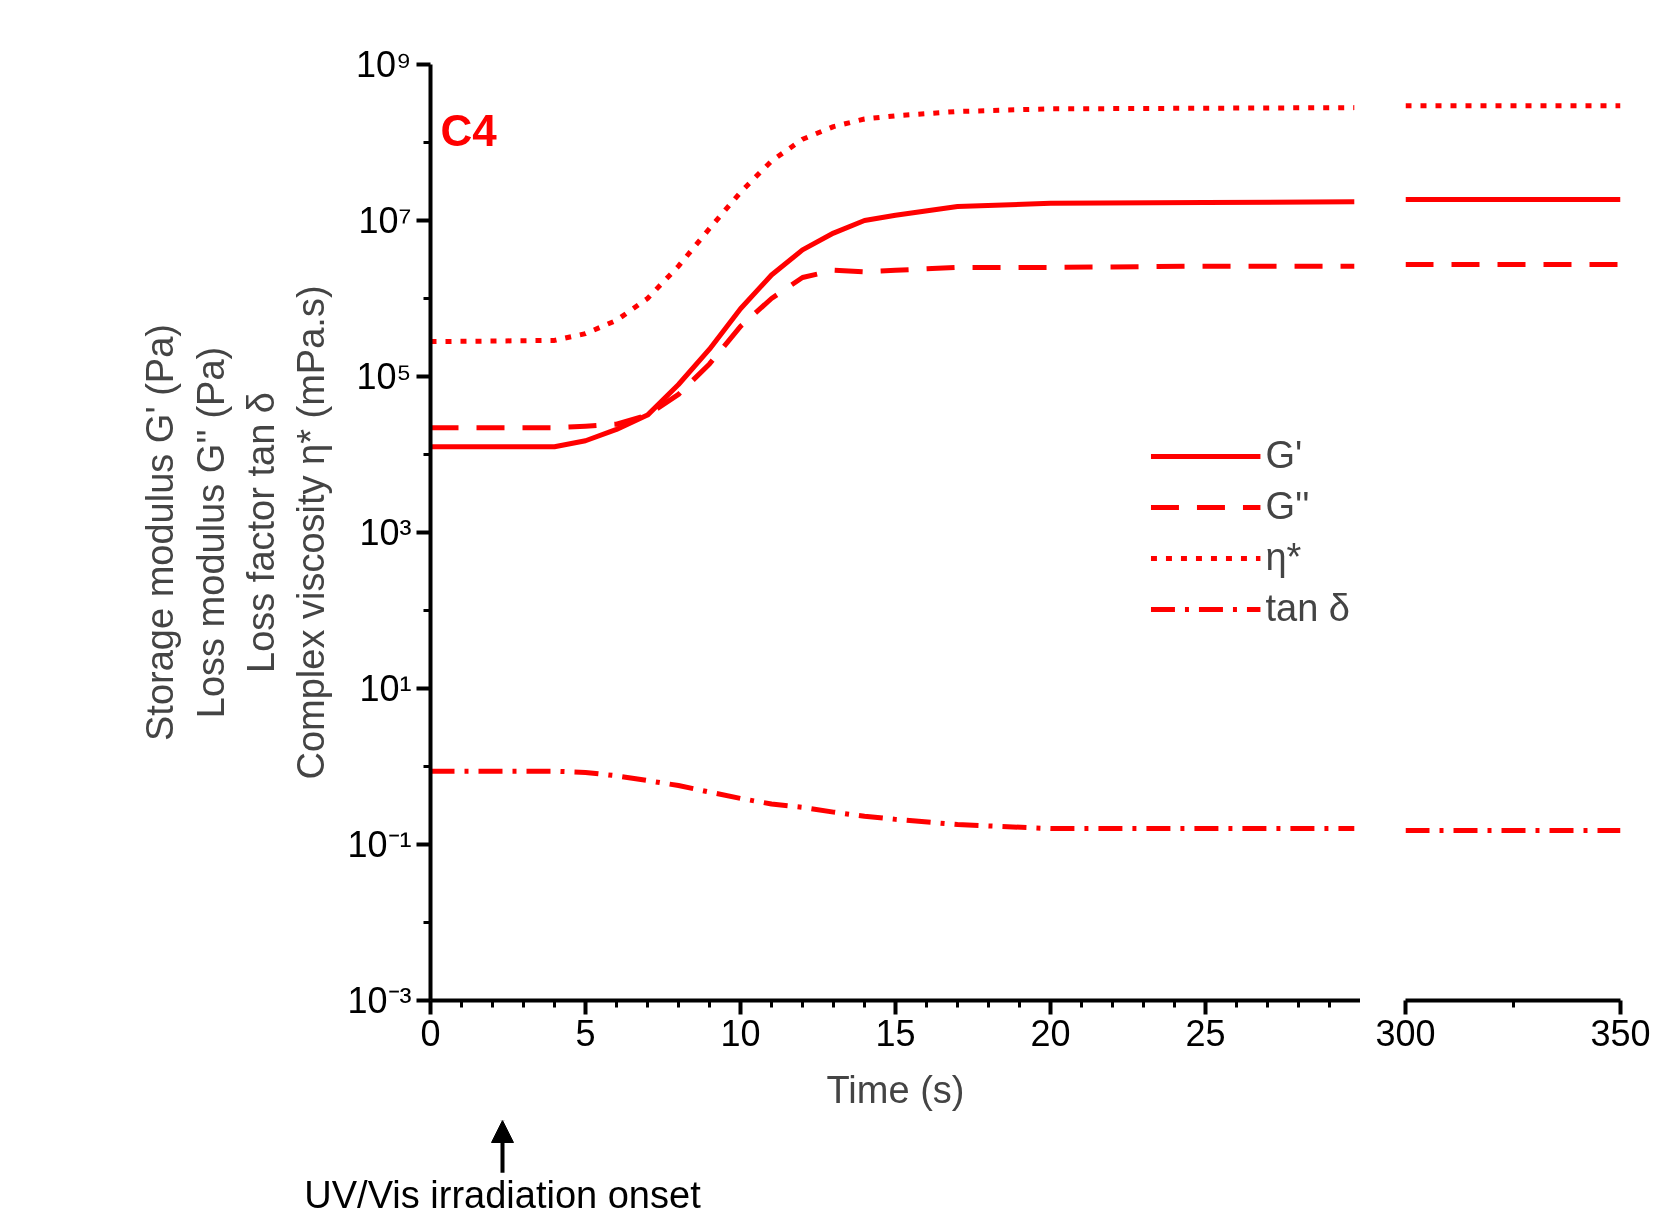 The width and height of the screenshot is (1671, 1229). What do you see at coordinates (236, 532) in the screenshot?
I see `y-axis-title: Storage modulus G' (Pa) Loss modulus G'' (Pa) Loss factor tan δ Complex viscosity η* (mPa.s)` at bounding box center [236, 532].